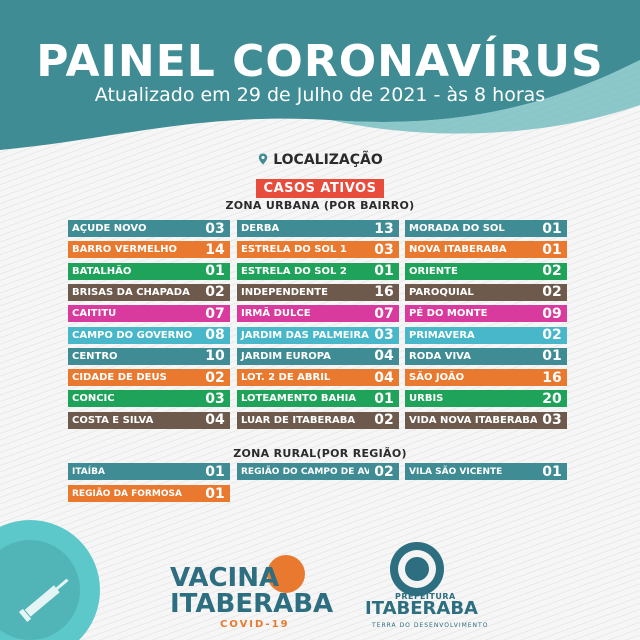 The width and height of the screenshot is (640, 640). What do you see at coordinates (552, 313) in the screenshot?
I see `bairro-count: 09` at bounding box center [552, 313].